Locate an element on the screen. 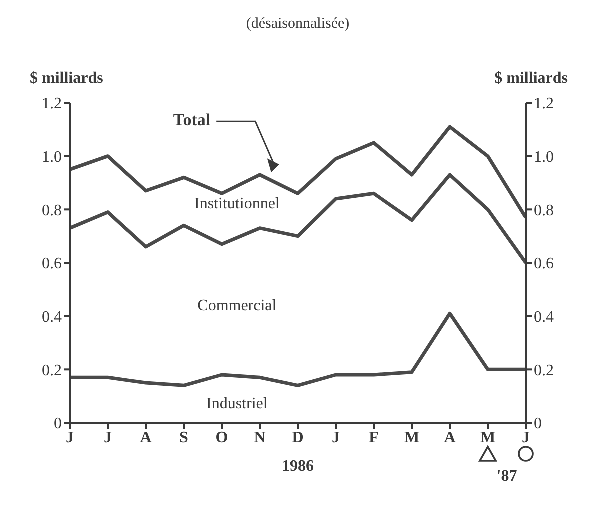 The image size is (596, 531). y-tick-label: 0.4 is located at coordinates (52, 317).